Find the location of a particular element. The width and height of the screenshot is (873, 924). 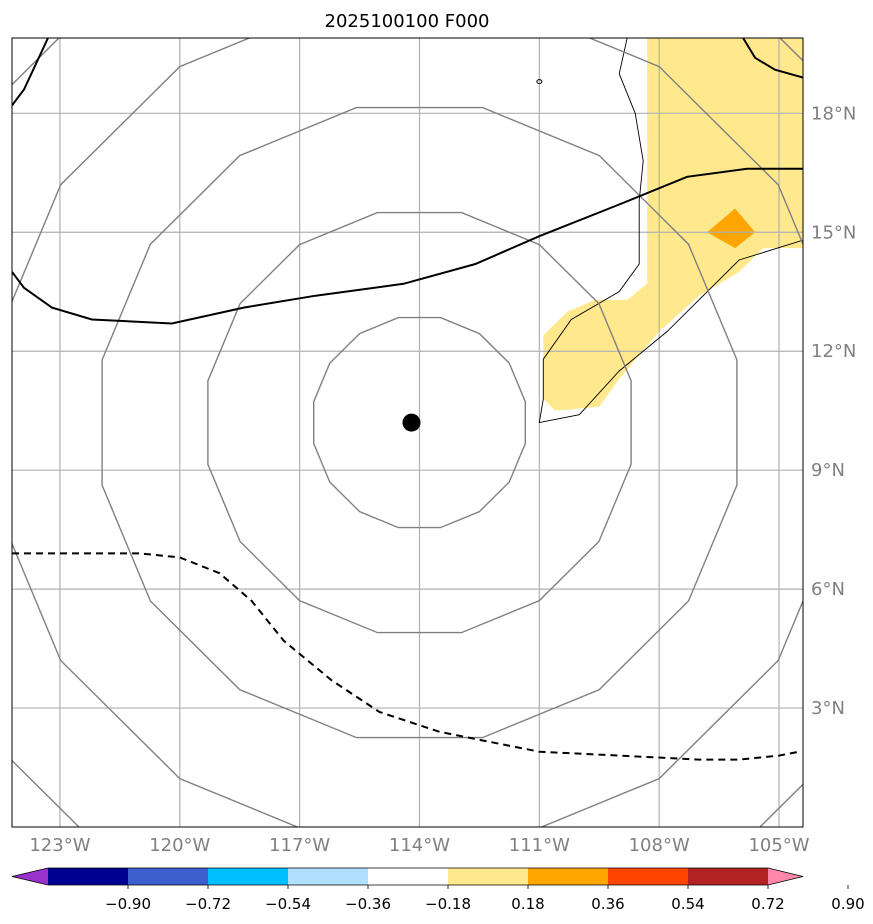

colorbar-tick-label: −0.36 is located at coordinates (368, 904).